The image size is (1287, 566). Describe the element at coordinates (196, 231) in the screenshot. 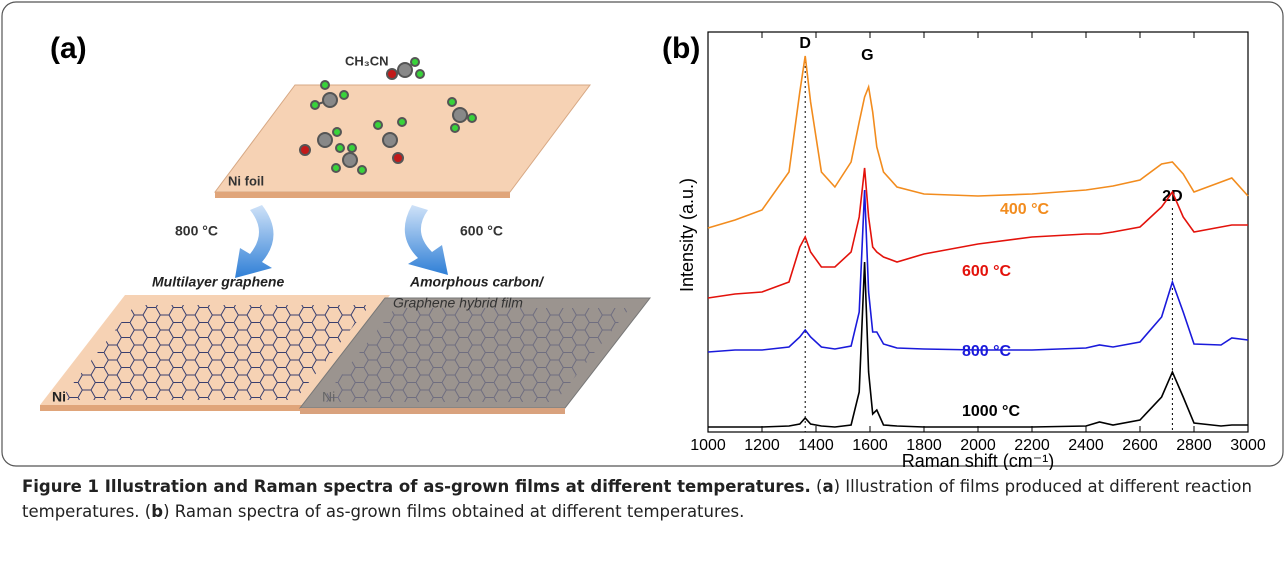

I see `temp-label: 800 °C` at that location.